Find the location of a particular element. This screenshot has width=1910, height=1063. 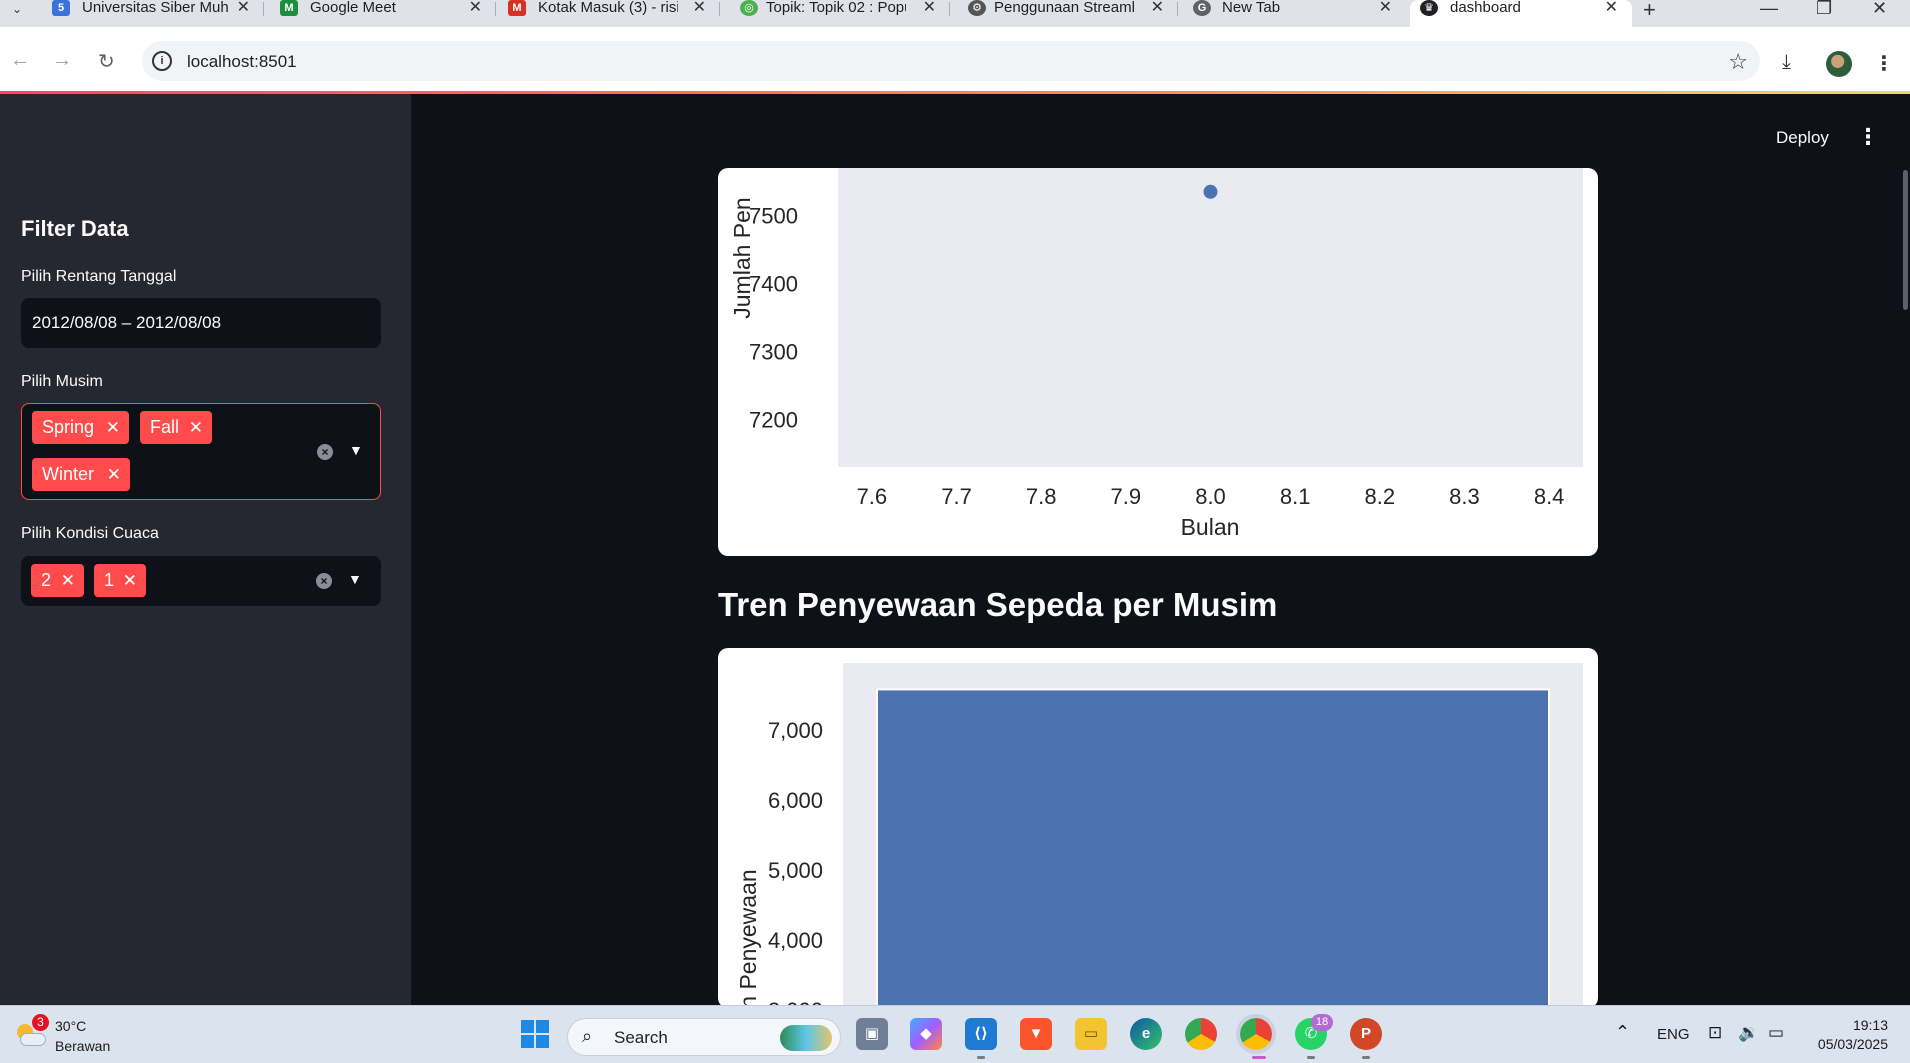

weather-chip-label: 1 is located at coordinates (109, 580).